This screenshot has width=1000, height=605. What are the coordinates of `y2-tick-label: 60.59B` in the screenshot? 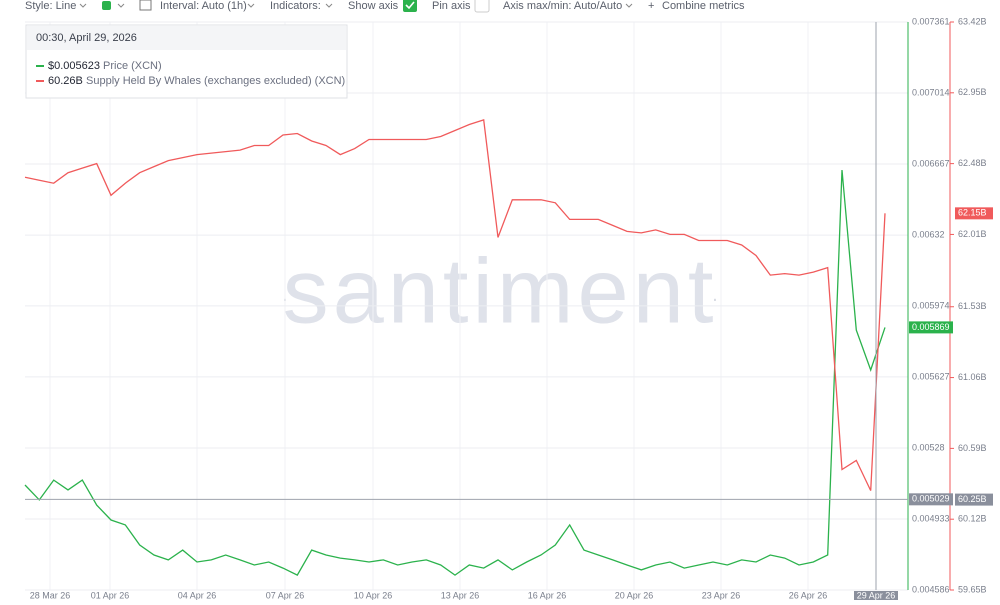 It's located at (972, 448).